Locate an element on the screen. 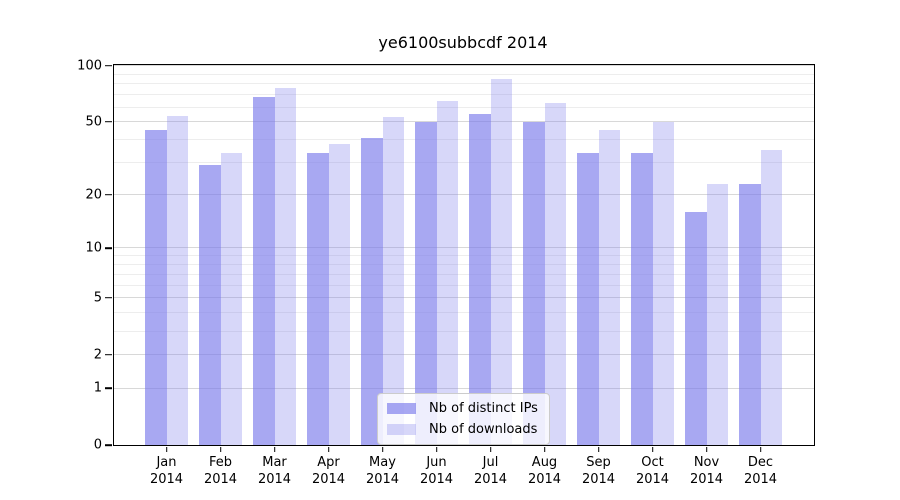 Image resolution: width=900 pixels, height=500 pixels. bar-distinct-ips-sep is located at coordinates (588, 298).